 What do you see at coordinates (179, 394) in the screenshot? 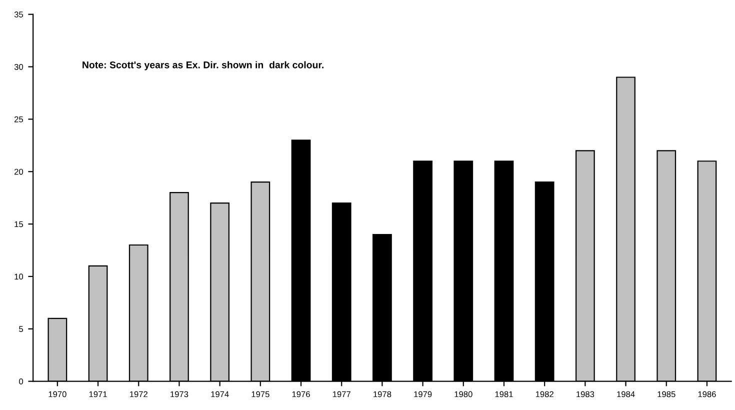
I see `x-tick-label: 1973` at bounding box center [179, 394].